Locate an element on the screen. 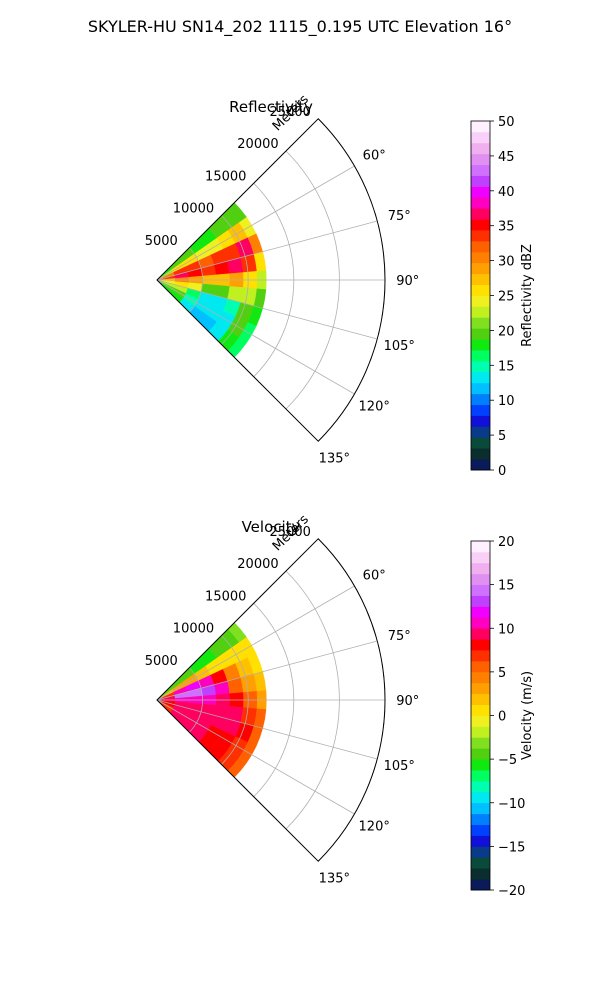 This screenshot has height=1000, width=600. colorbar-tick-label: 40 is located at coordinates (506, 192).